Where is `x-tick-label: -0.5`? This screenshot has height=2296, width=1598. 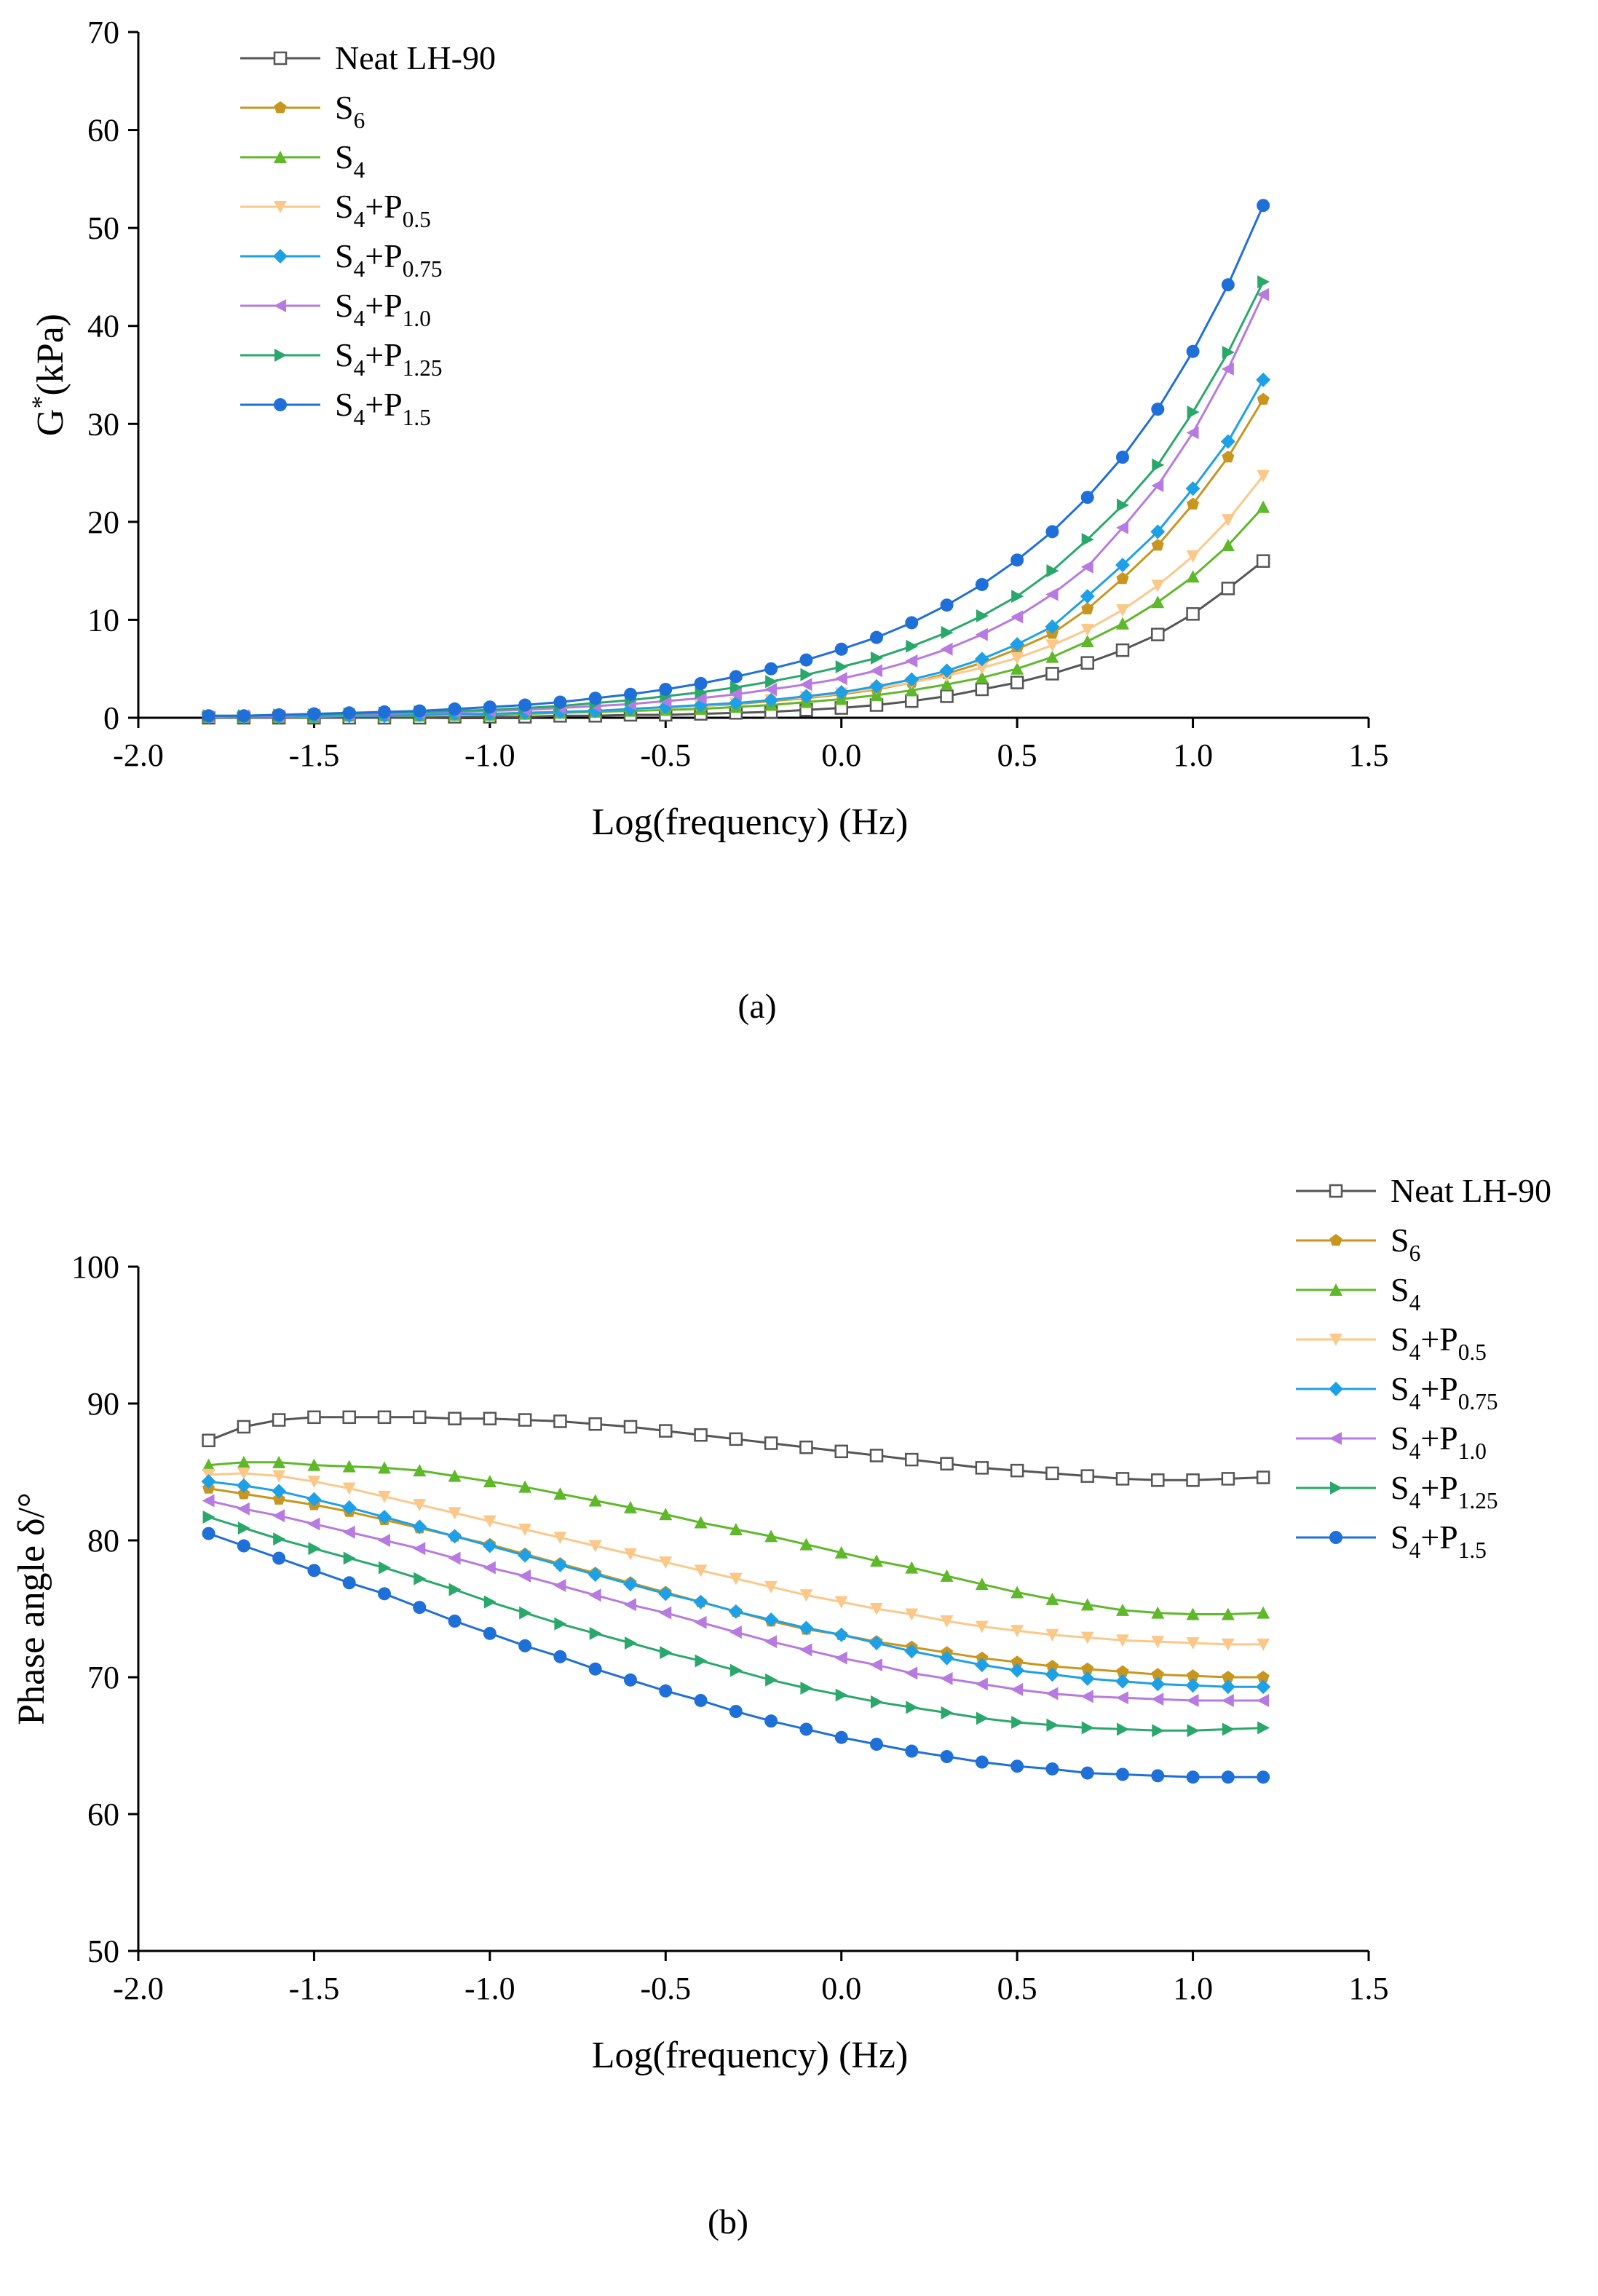
x-tick-label: -0.5 is located at coordinates (666, 755).